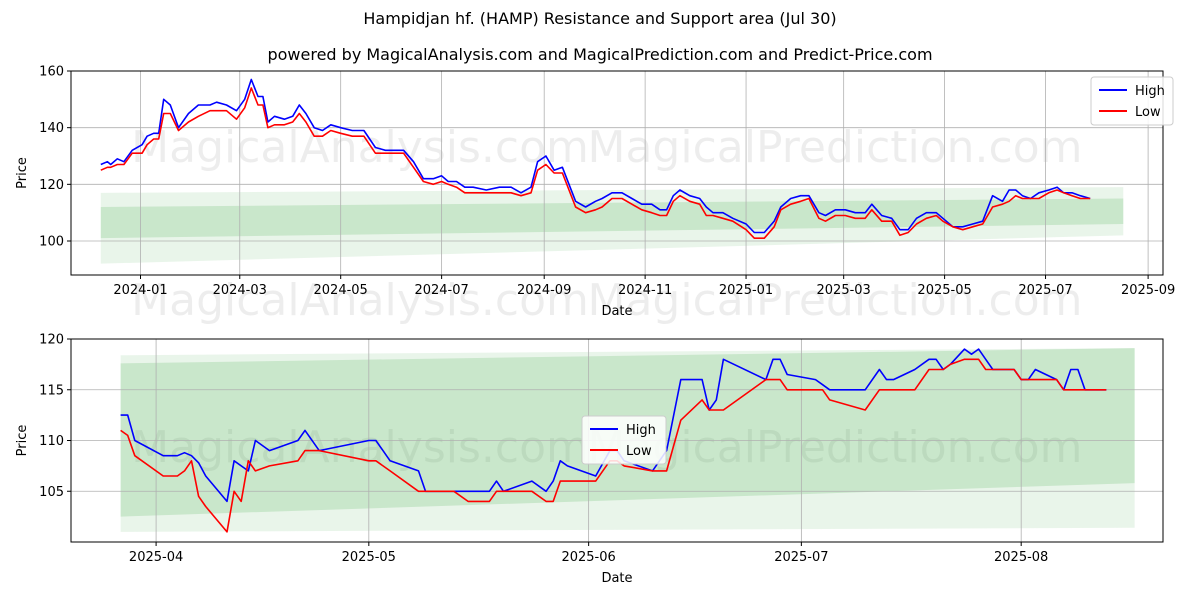  Describe the element at coordinates (341, 290) in the screenshot. I see `x-tick-label: 2024-05` at that location.